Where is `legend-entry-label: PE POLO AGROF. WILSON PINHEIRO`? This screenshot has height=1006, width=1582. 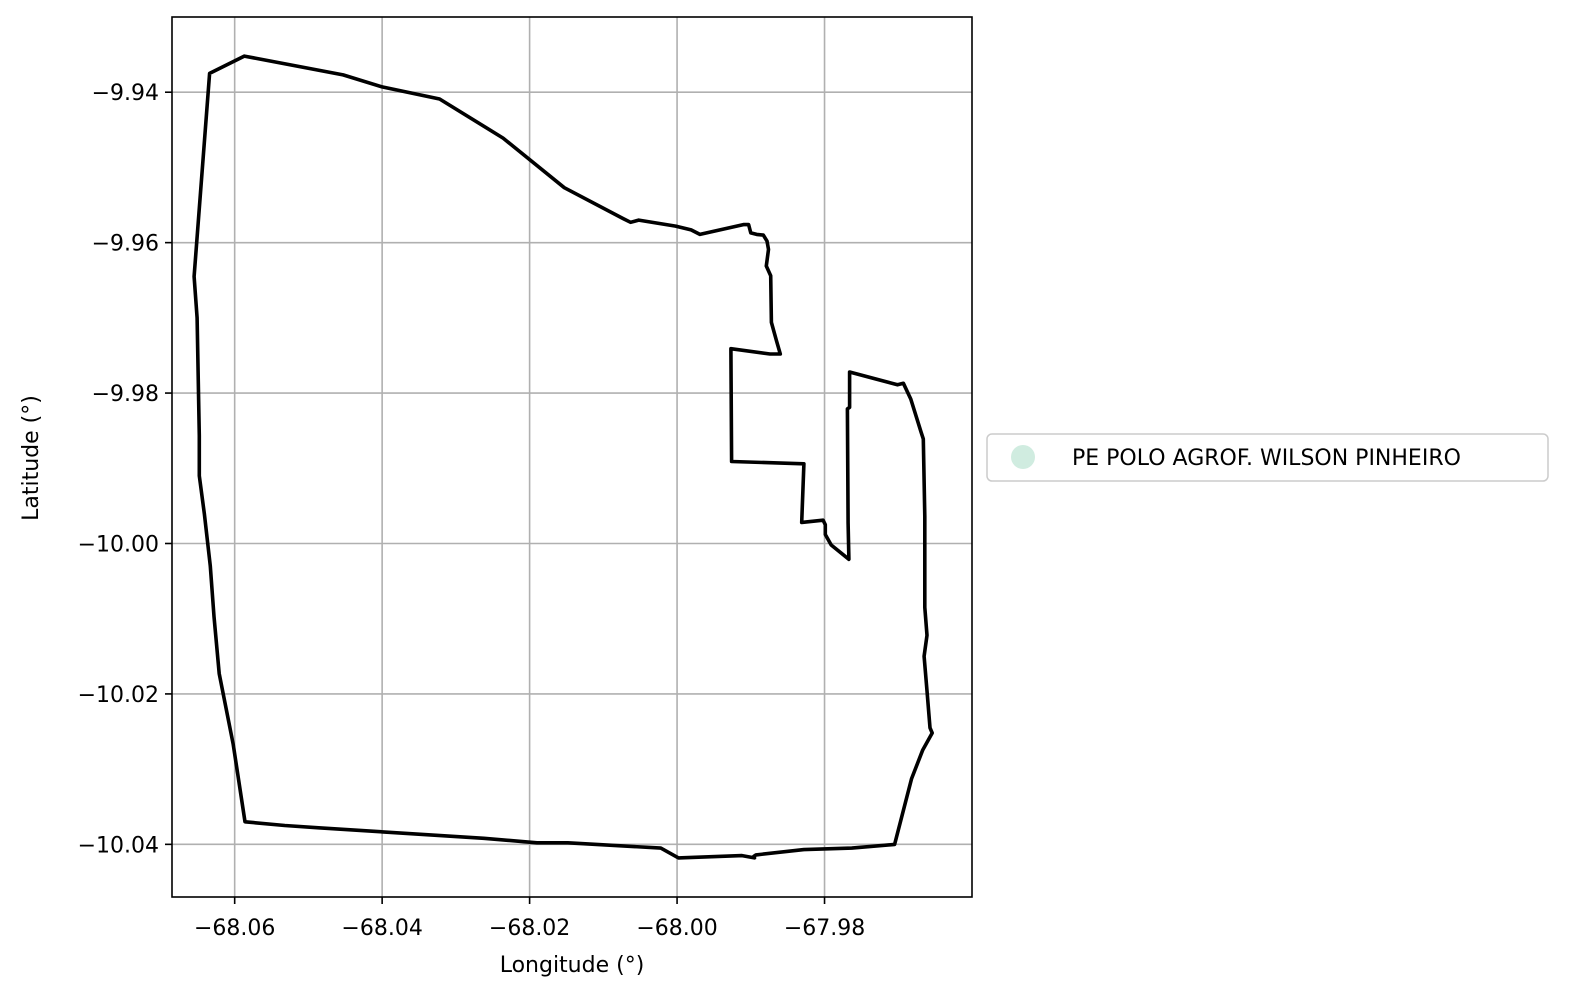 legend-entry-label: PE POLO AGROF. WILSON PINHEIRO is located at coordinates (1266, 458).